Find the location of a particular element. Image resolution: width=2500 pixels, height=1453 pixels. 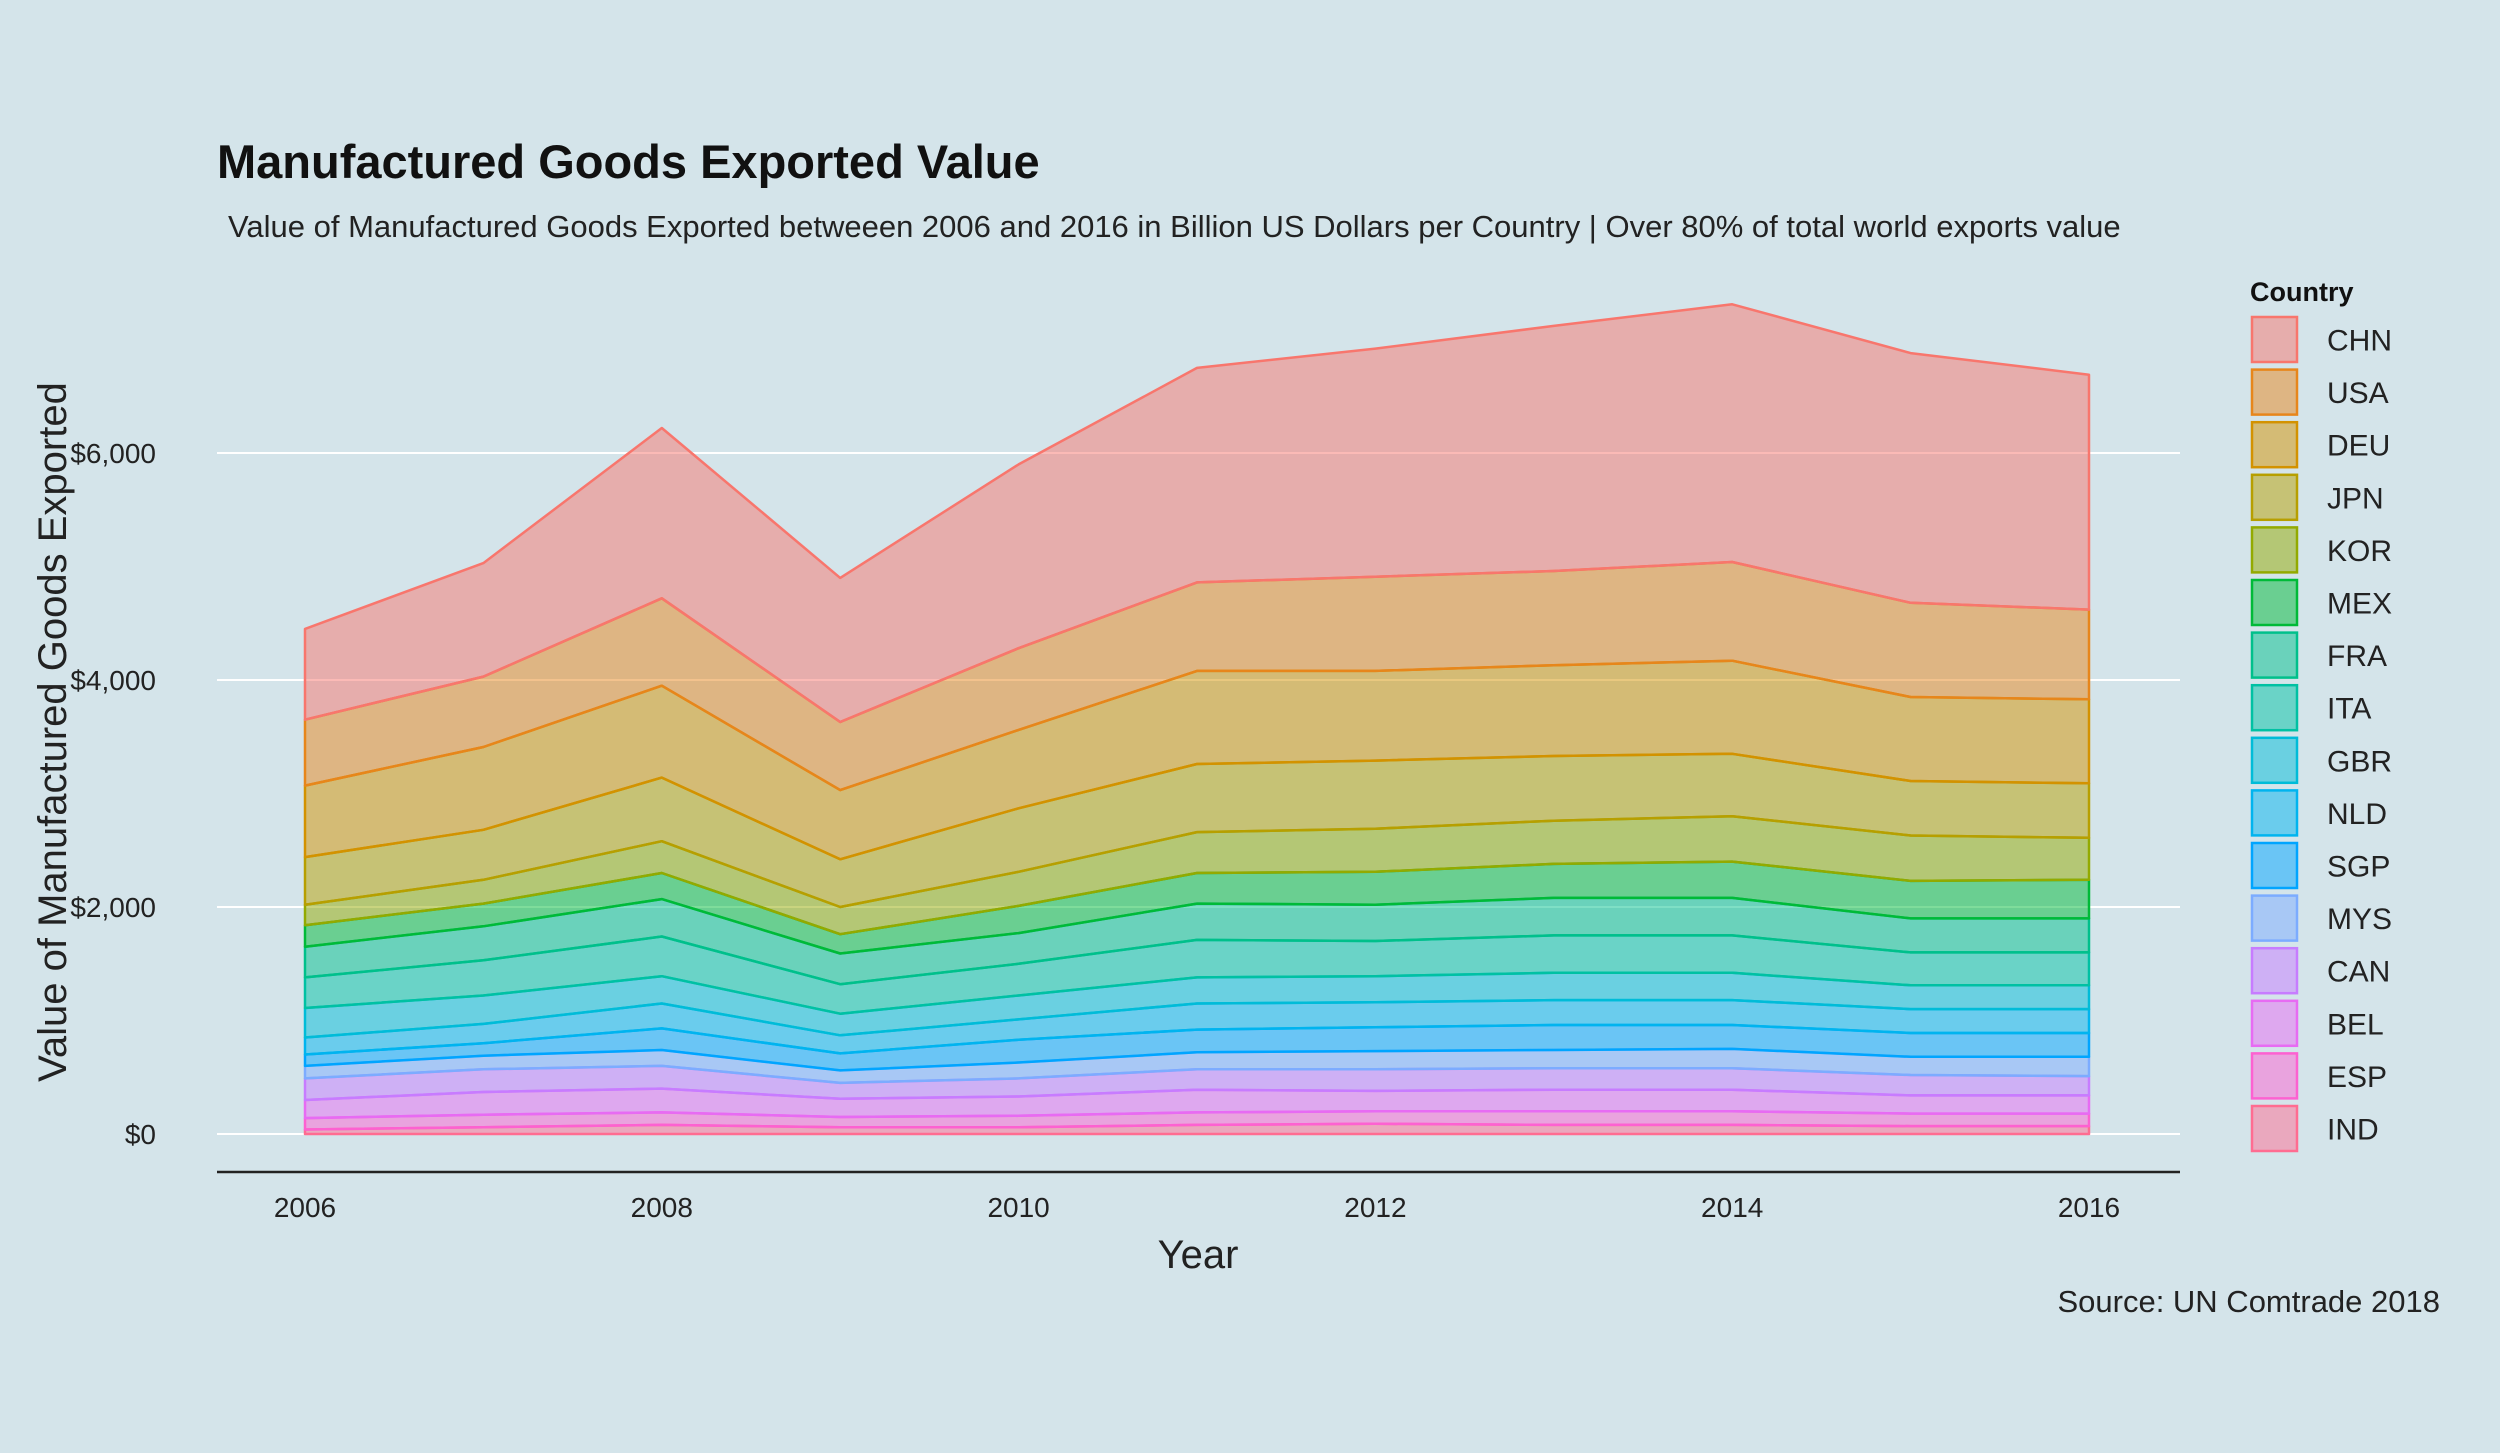

legend-swatch-mys is located at coordinates (2274, 918).